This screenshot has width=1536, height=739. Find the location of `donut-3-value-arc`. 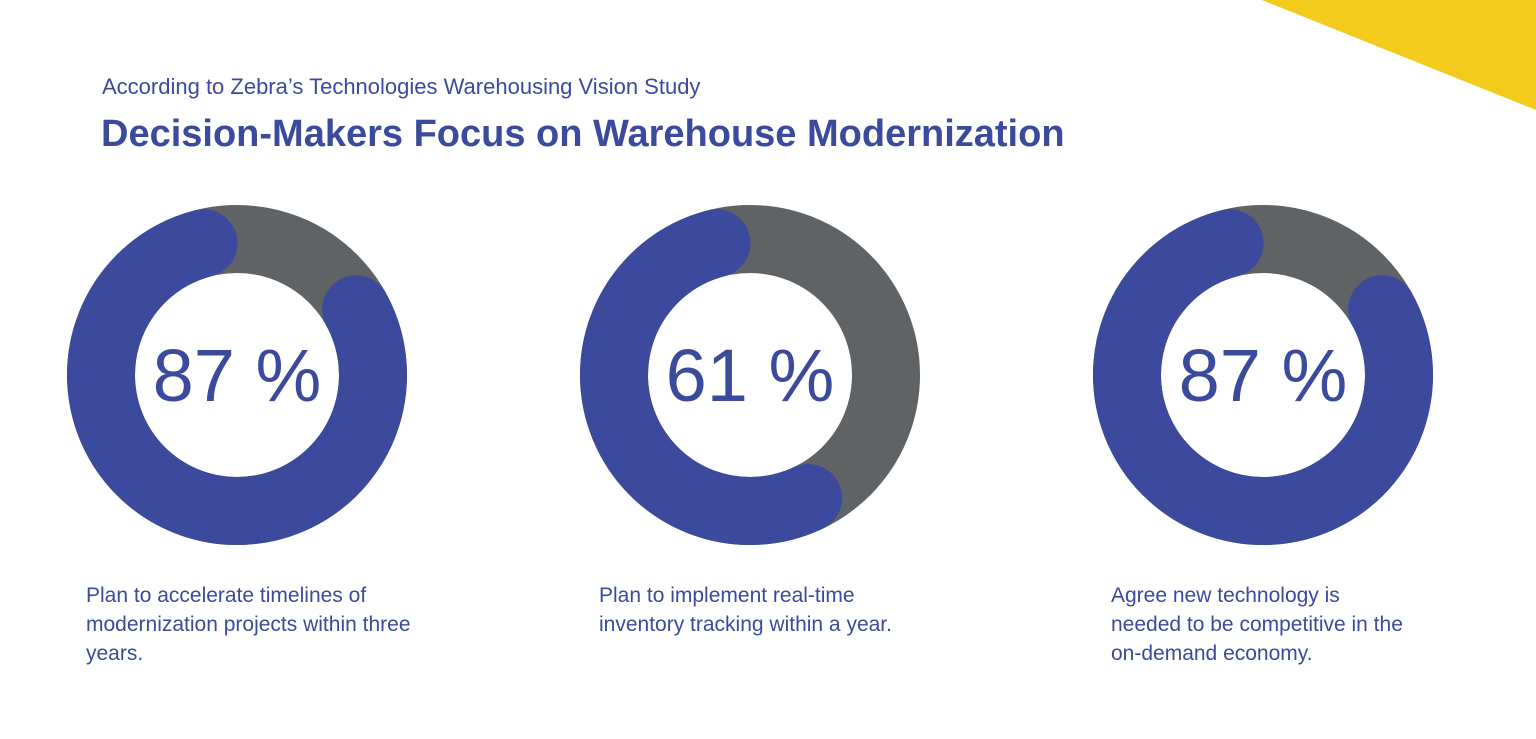

donut-3-value-arc is located at coordinates (1263, 375).